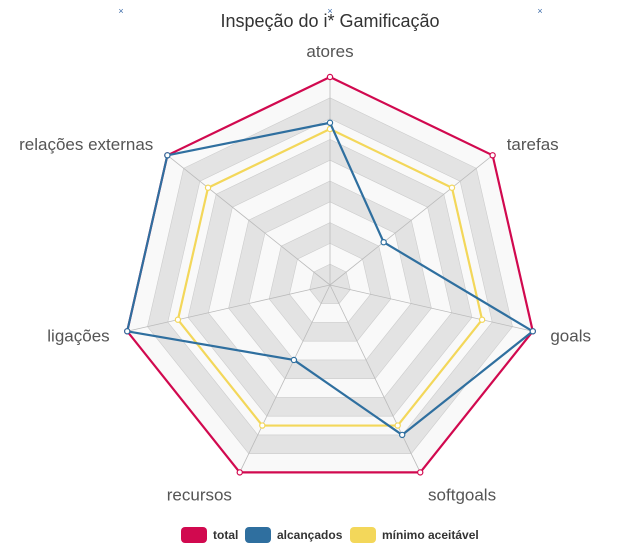 The height and width of the screenshot is (553, 633). I want to click on legend: total alcançados mínimo aceitável, so click(330, 535).